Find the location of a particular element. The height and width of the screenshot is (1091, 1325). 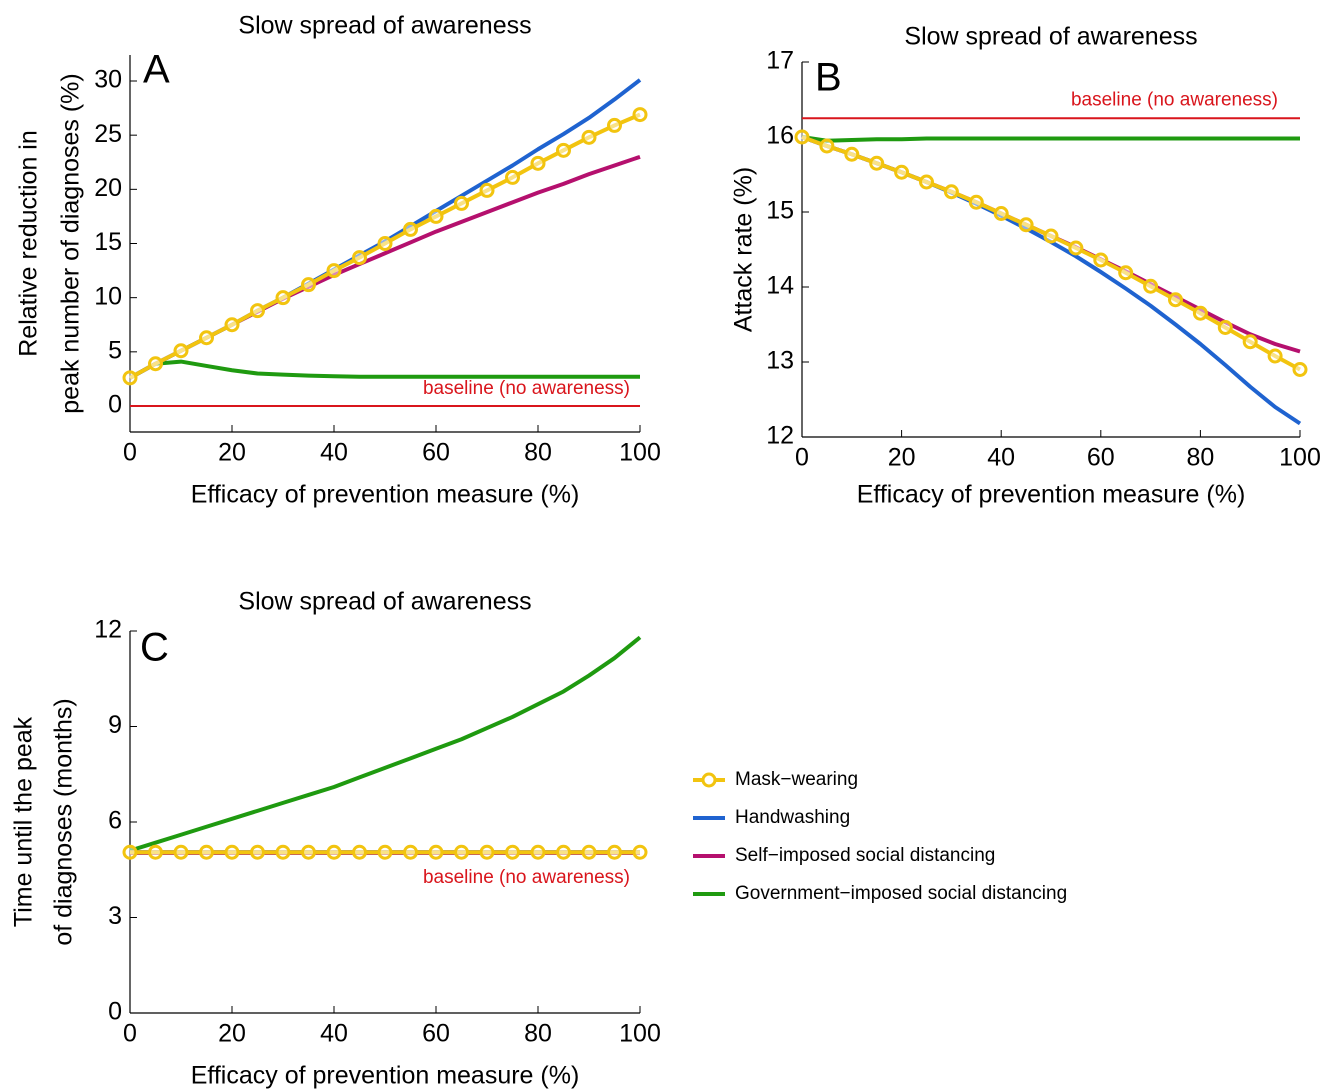

y-tick-label: 13 is located at coordinates (780, 361).